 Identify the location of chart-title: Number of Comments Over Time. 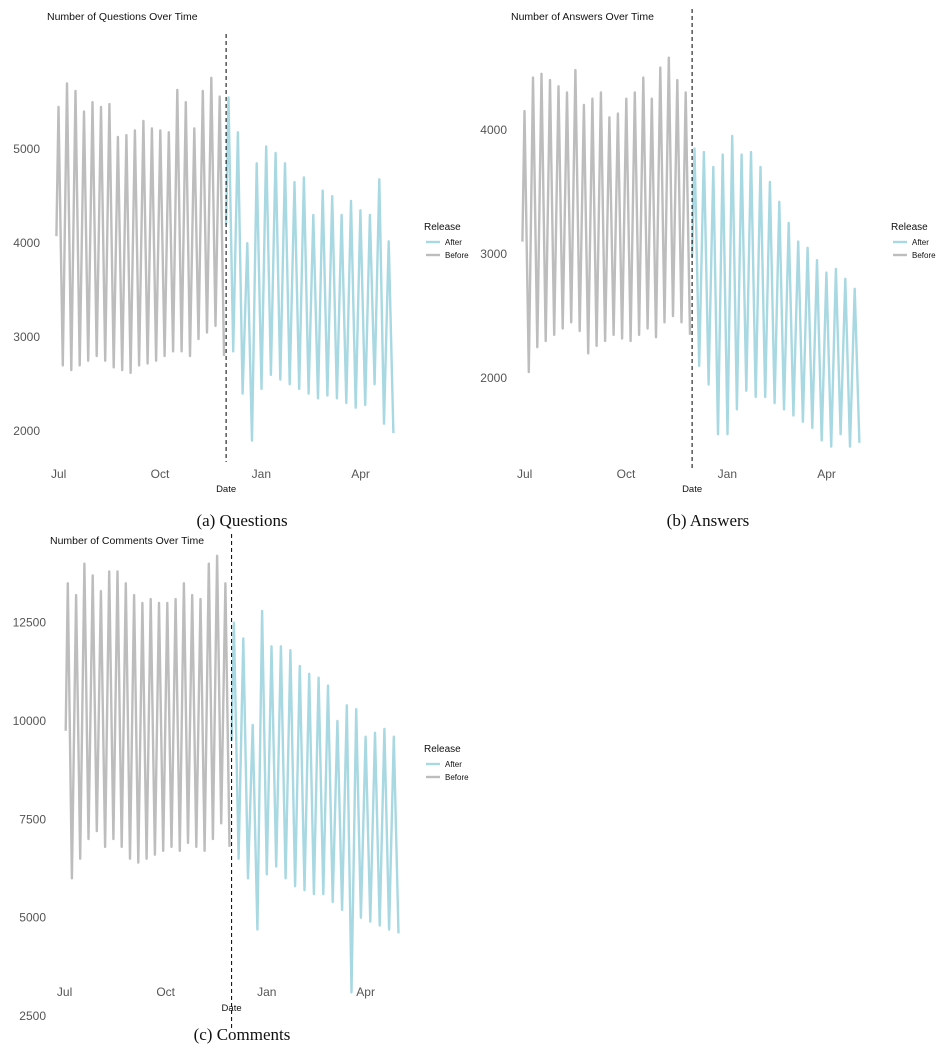
(127, 541).